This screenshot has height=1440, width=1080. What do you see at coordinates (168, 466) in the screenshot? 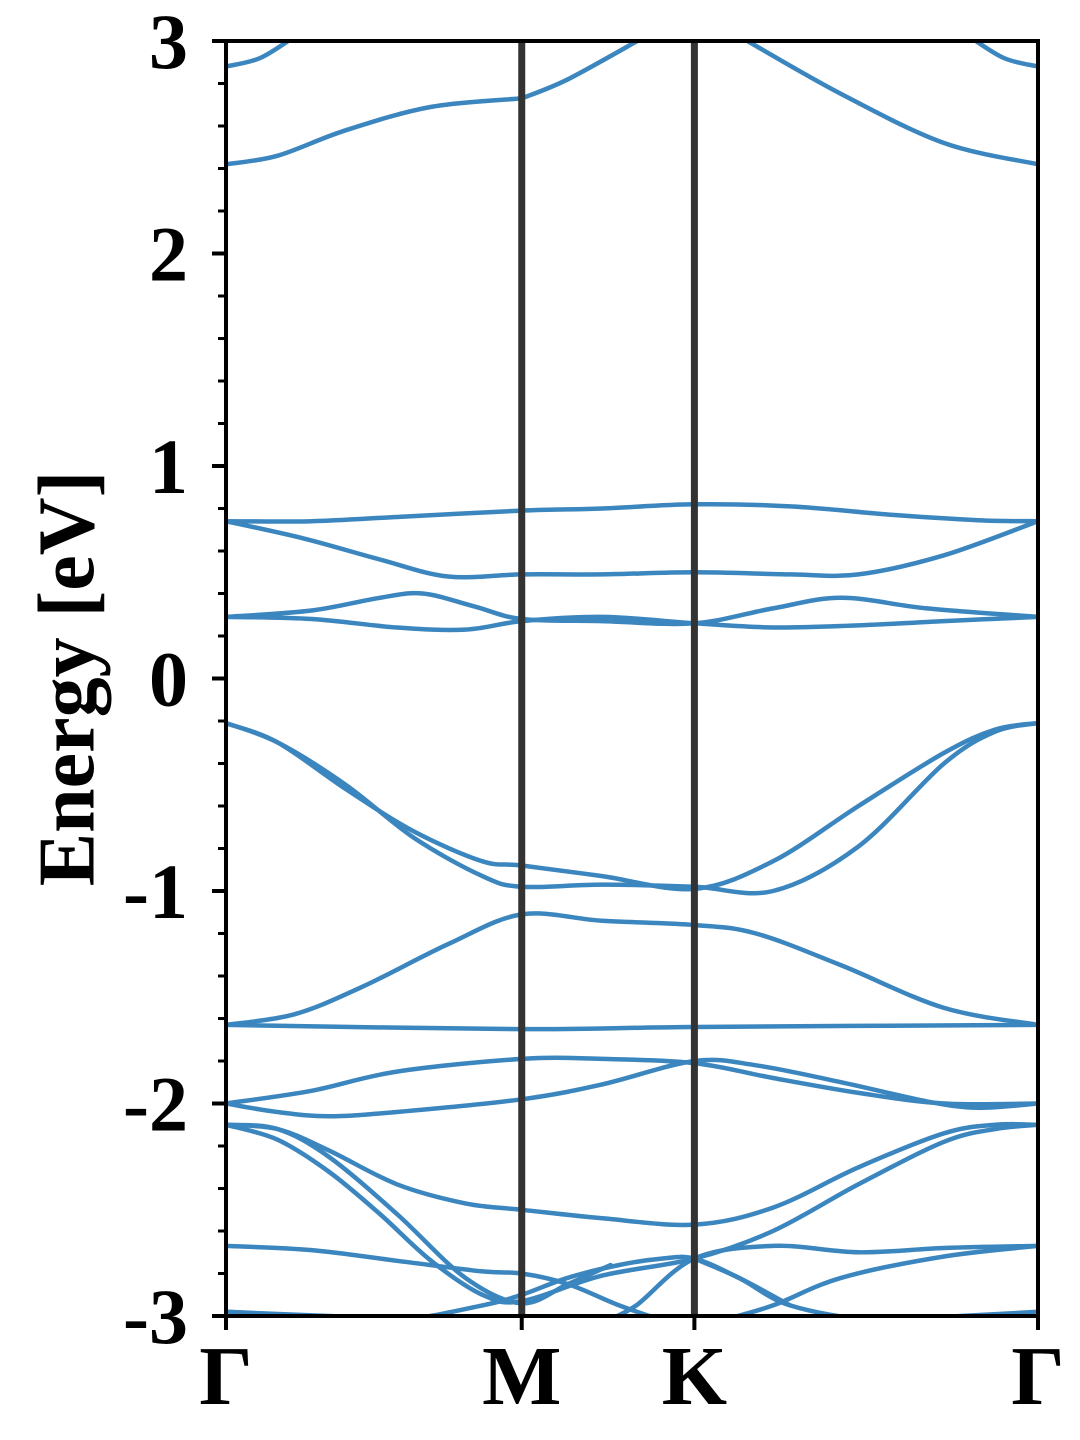
I see `y-tick-label: 1` at bounding box center [168, 466].